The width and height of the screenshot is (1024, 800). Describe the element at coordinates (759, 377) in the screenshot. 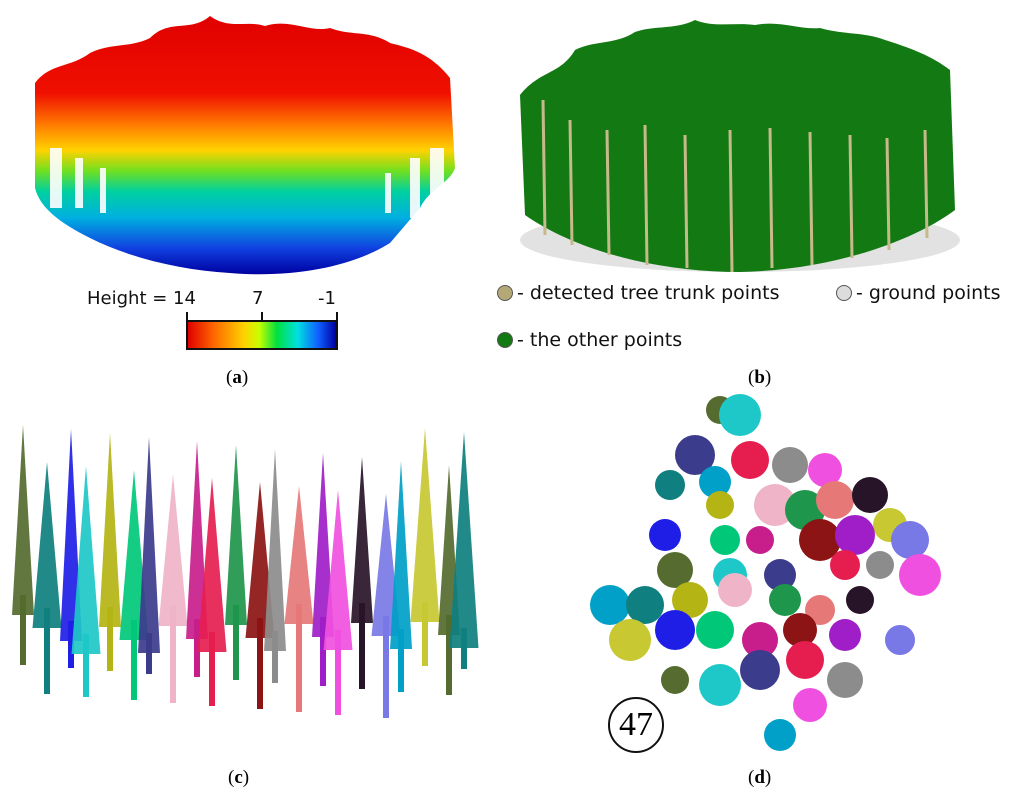

I see `caption-b-letter: b` at that location.